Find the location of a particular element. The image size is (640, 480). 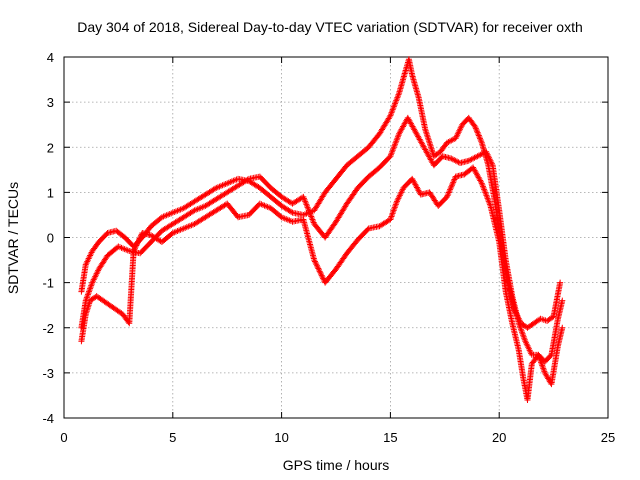

y-tick-label: 3 is located at coordinates (50, 102).